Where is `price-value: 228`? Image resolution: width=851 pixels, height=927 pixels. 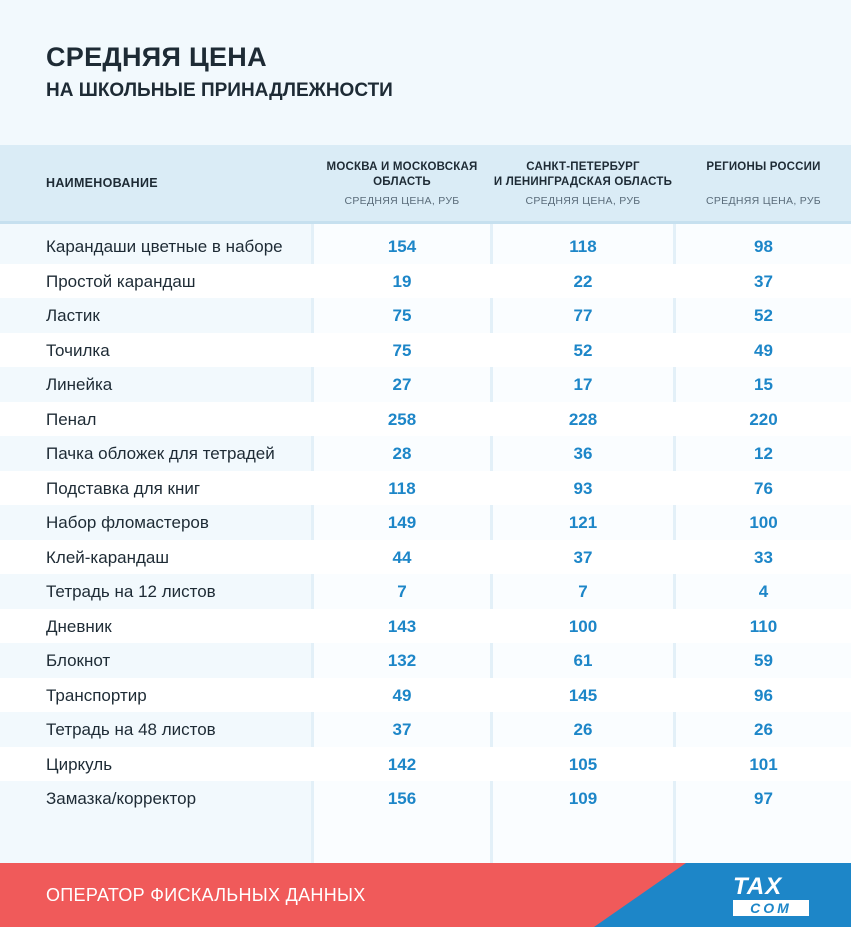
price-value: 228 is located at coordinates (583, 419).